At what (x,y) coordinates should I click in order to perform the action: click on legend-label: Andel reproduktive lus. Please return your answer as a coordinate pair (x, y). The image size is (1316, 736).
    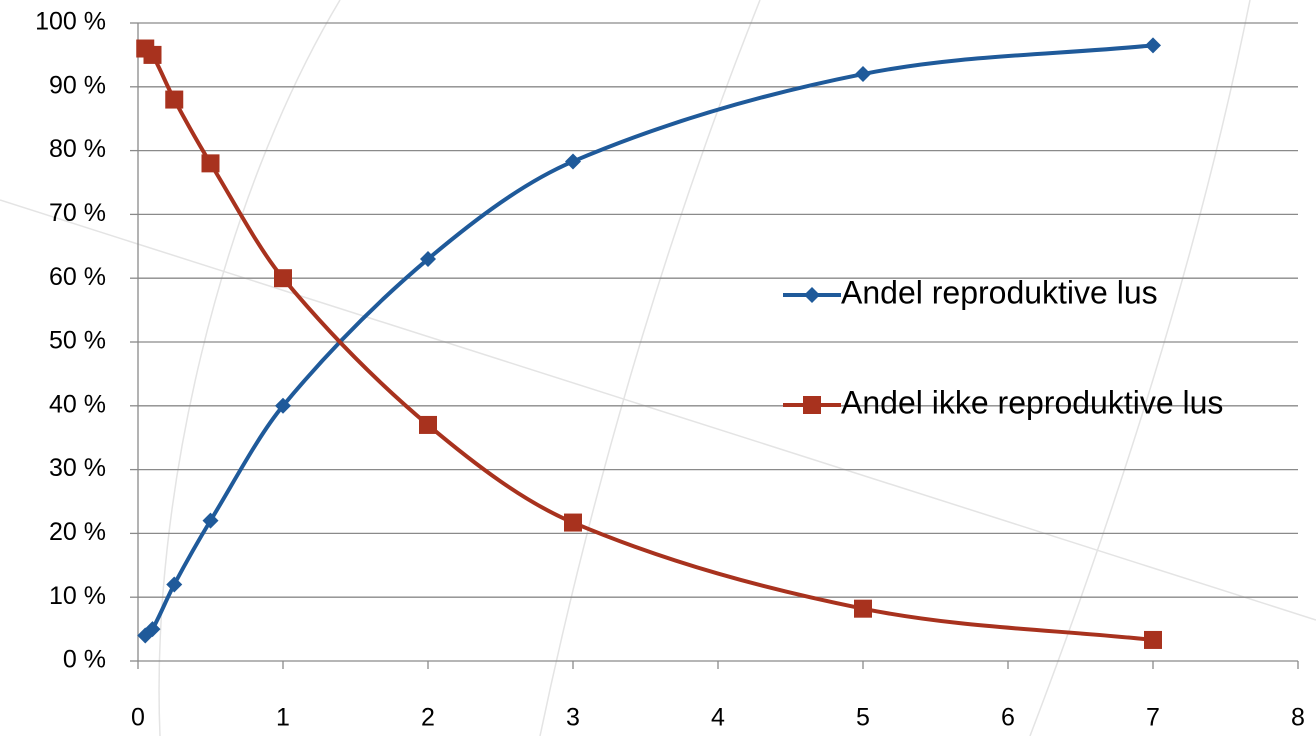
    Looking at the image, I should click on (999, 292).